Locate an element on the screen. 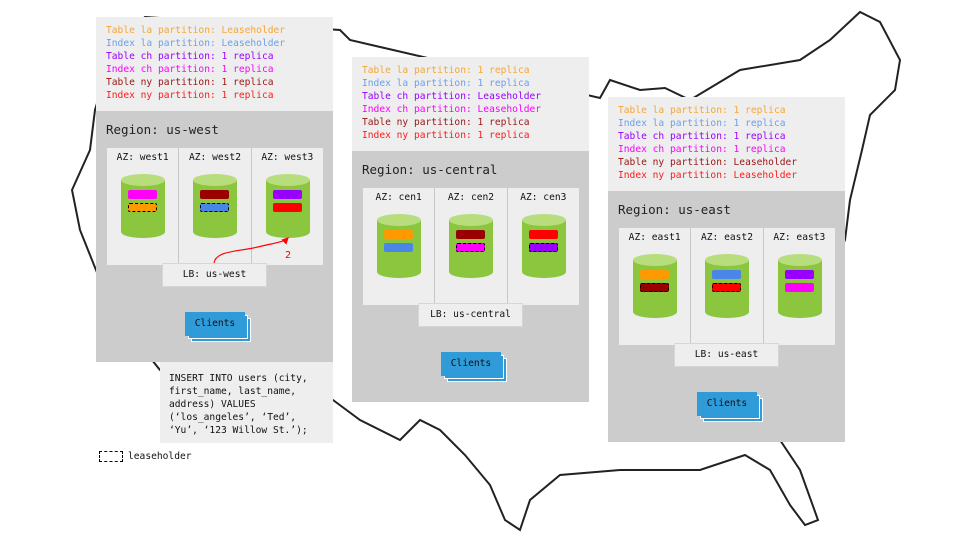  legend-item-table-ny: Table ny partition: 1 replica is located at coordinates (446, 122).